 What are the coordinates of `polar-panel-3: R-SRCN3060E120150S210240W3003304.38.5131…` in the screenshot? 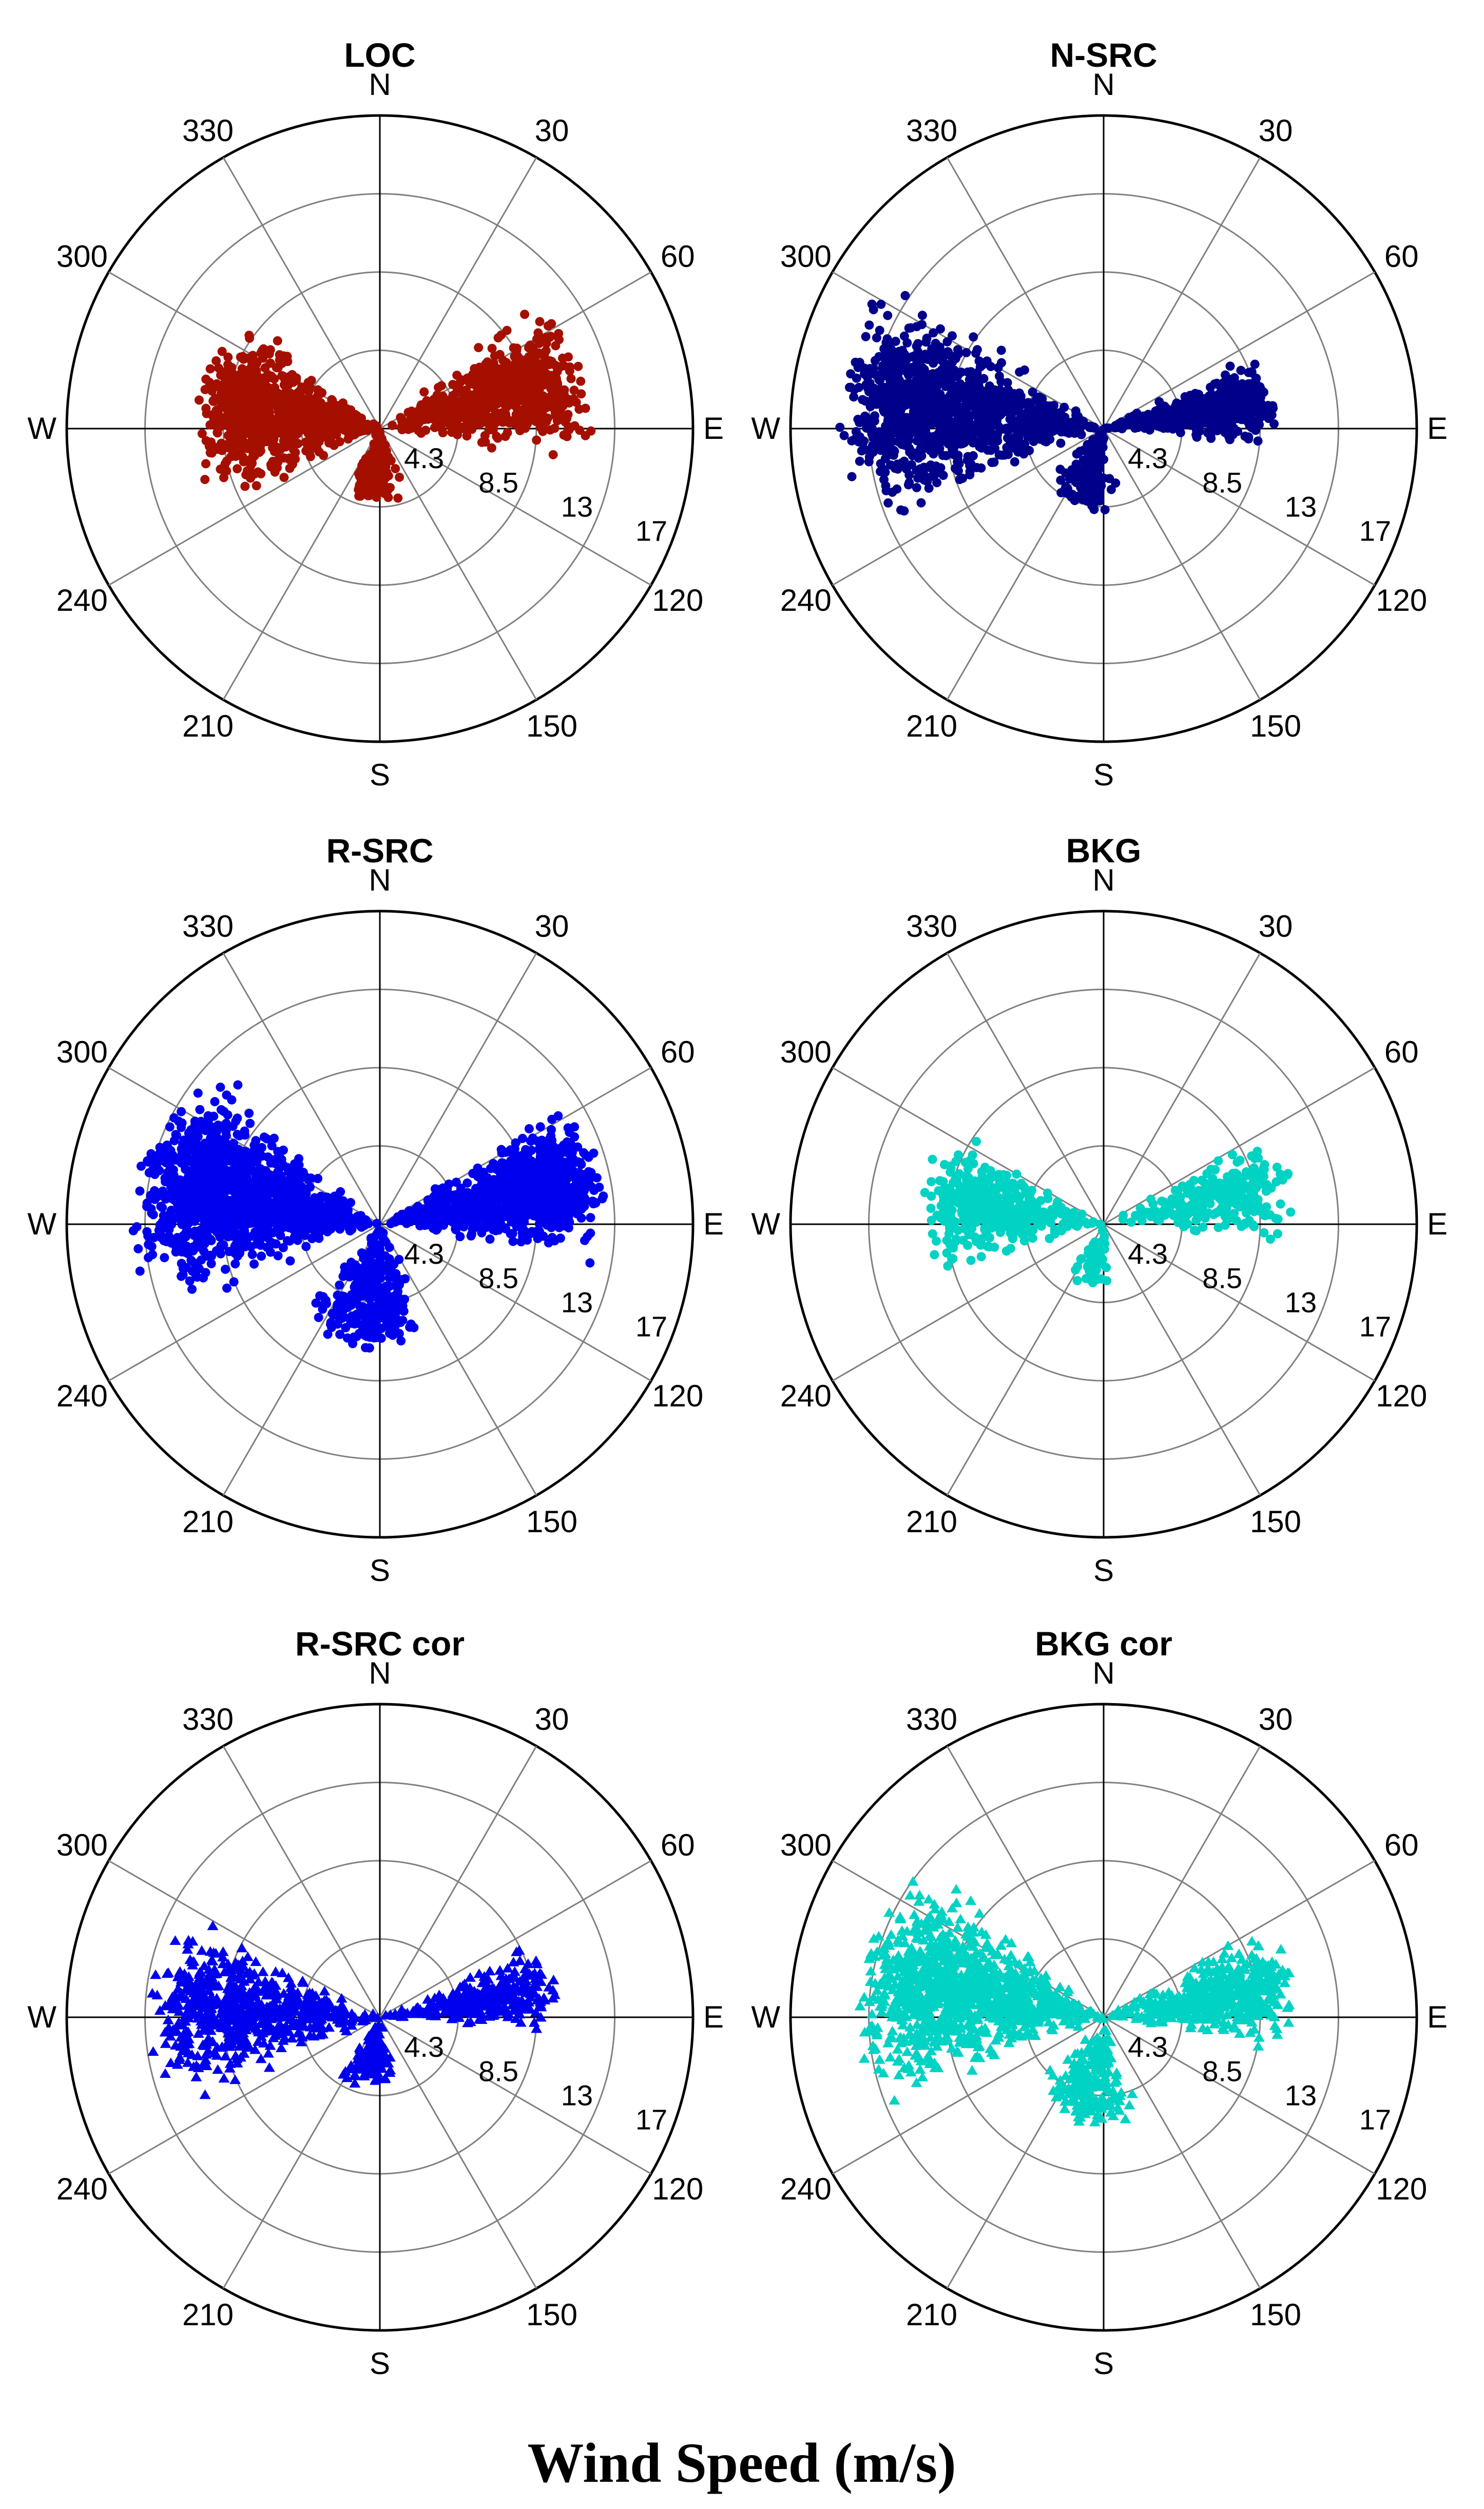 It's located at (375, 1210).